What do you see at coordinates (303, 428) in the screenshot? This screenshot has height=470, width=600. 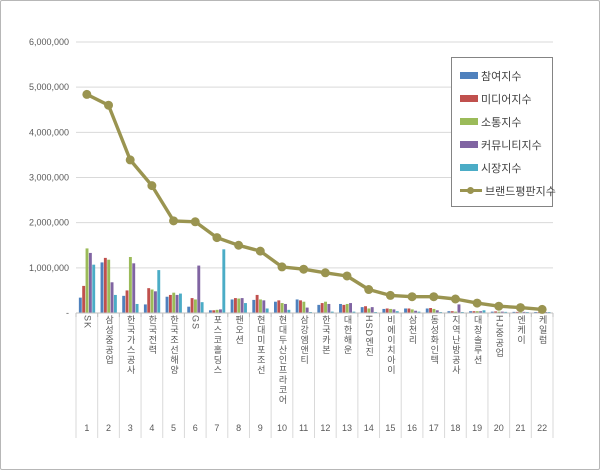 I see `category-rank: 11` at bounding box center [303, 428].